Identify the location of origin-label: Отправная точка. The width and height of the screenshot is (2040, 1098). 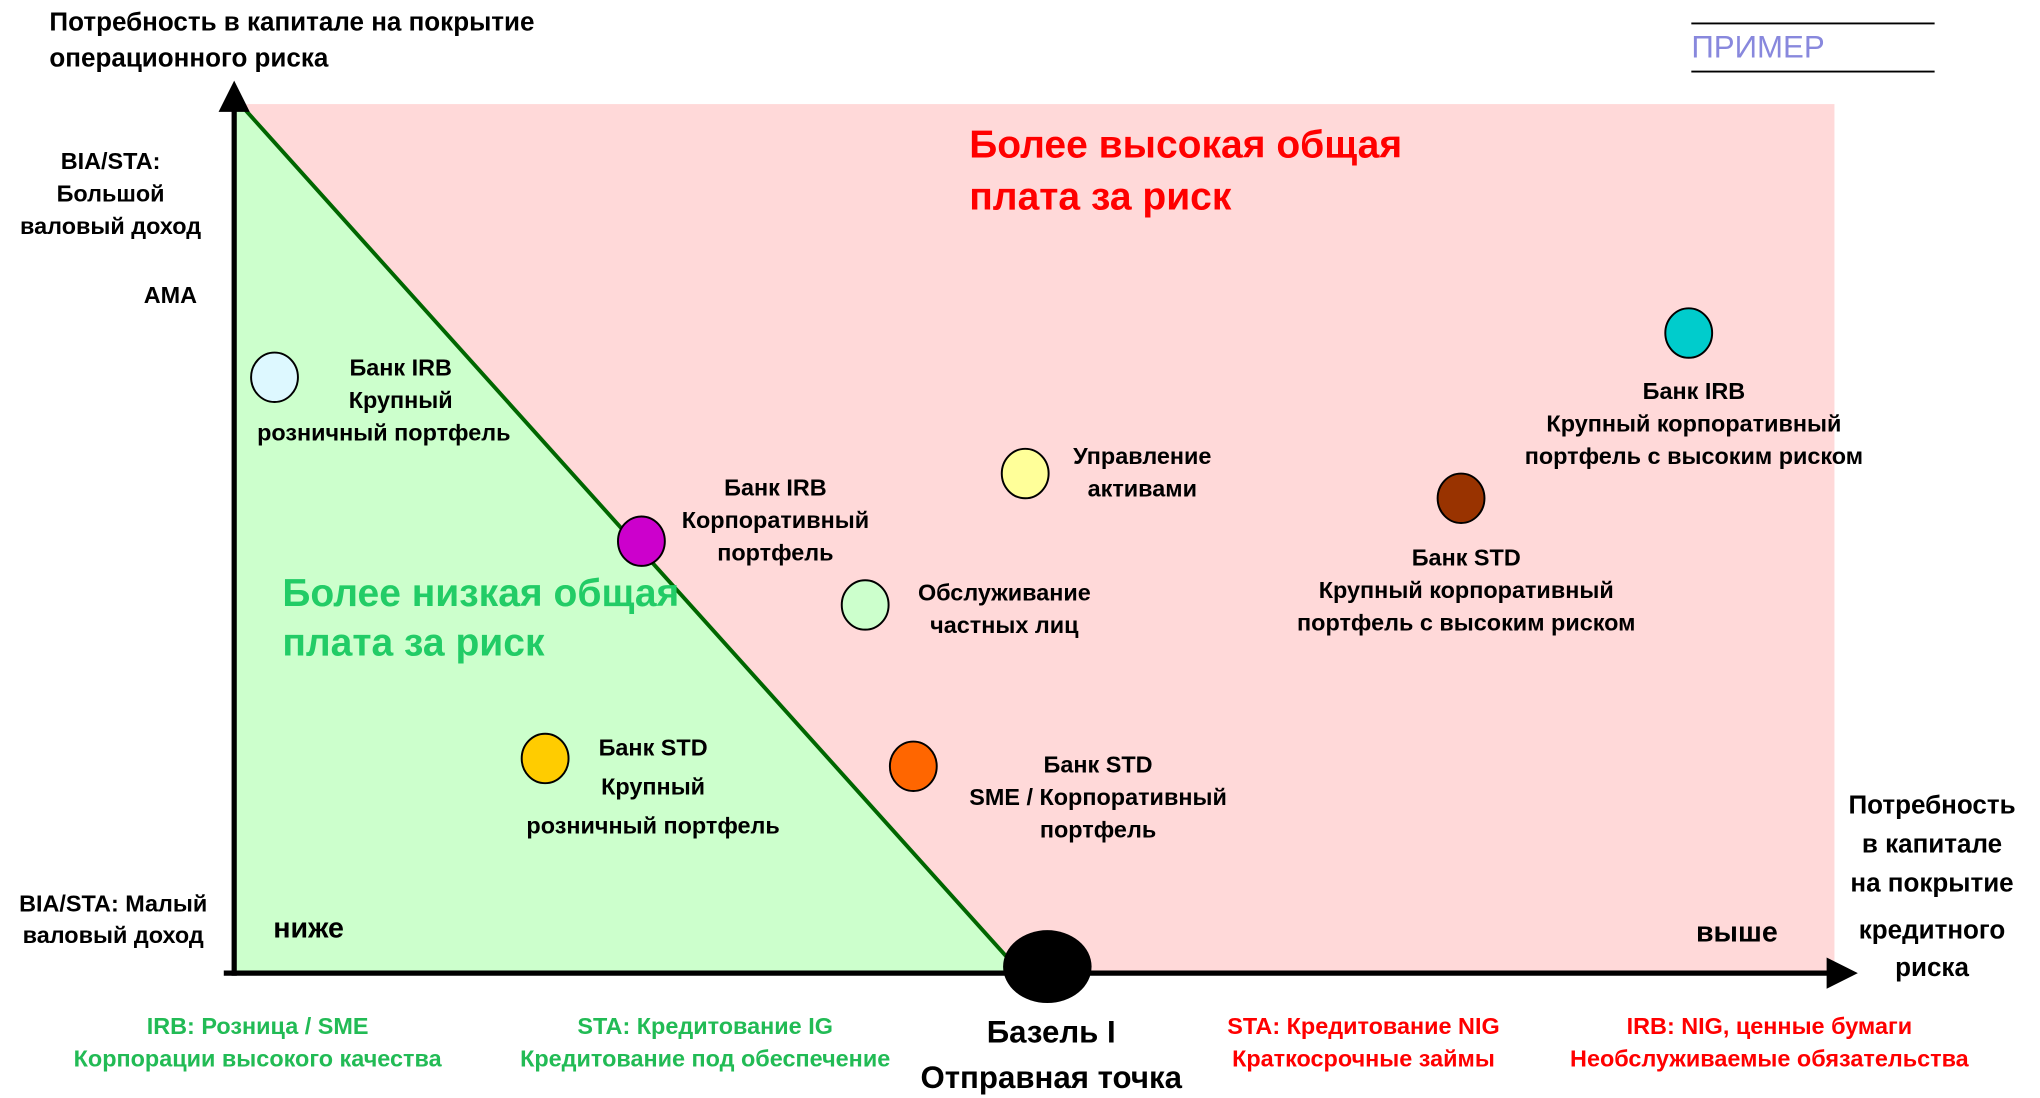
(1051, 1077).